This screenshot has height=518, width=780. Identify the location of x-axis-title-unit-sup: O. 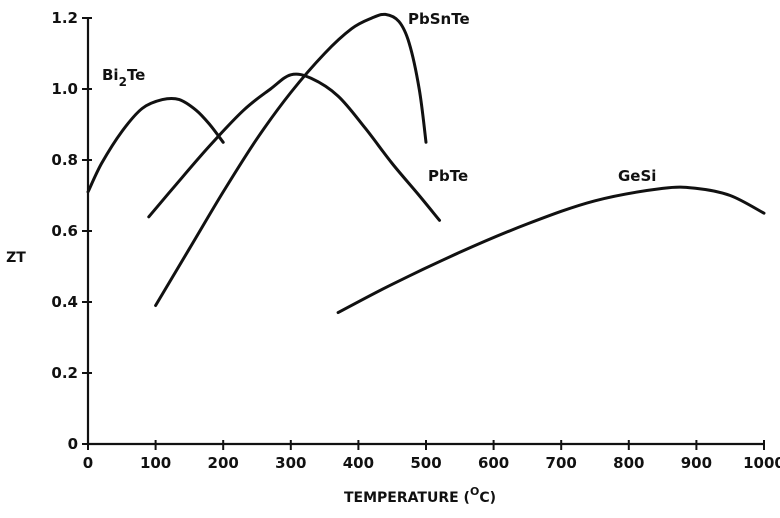
(474, 491).